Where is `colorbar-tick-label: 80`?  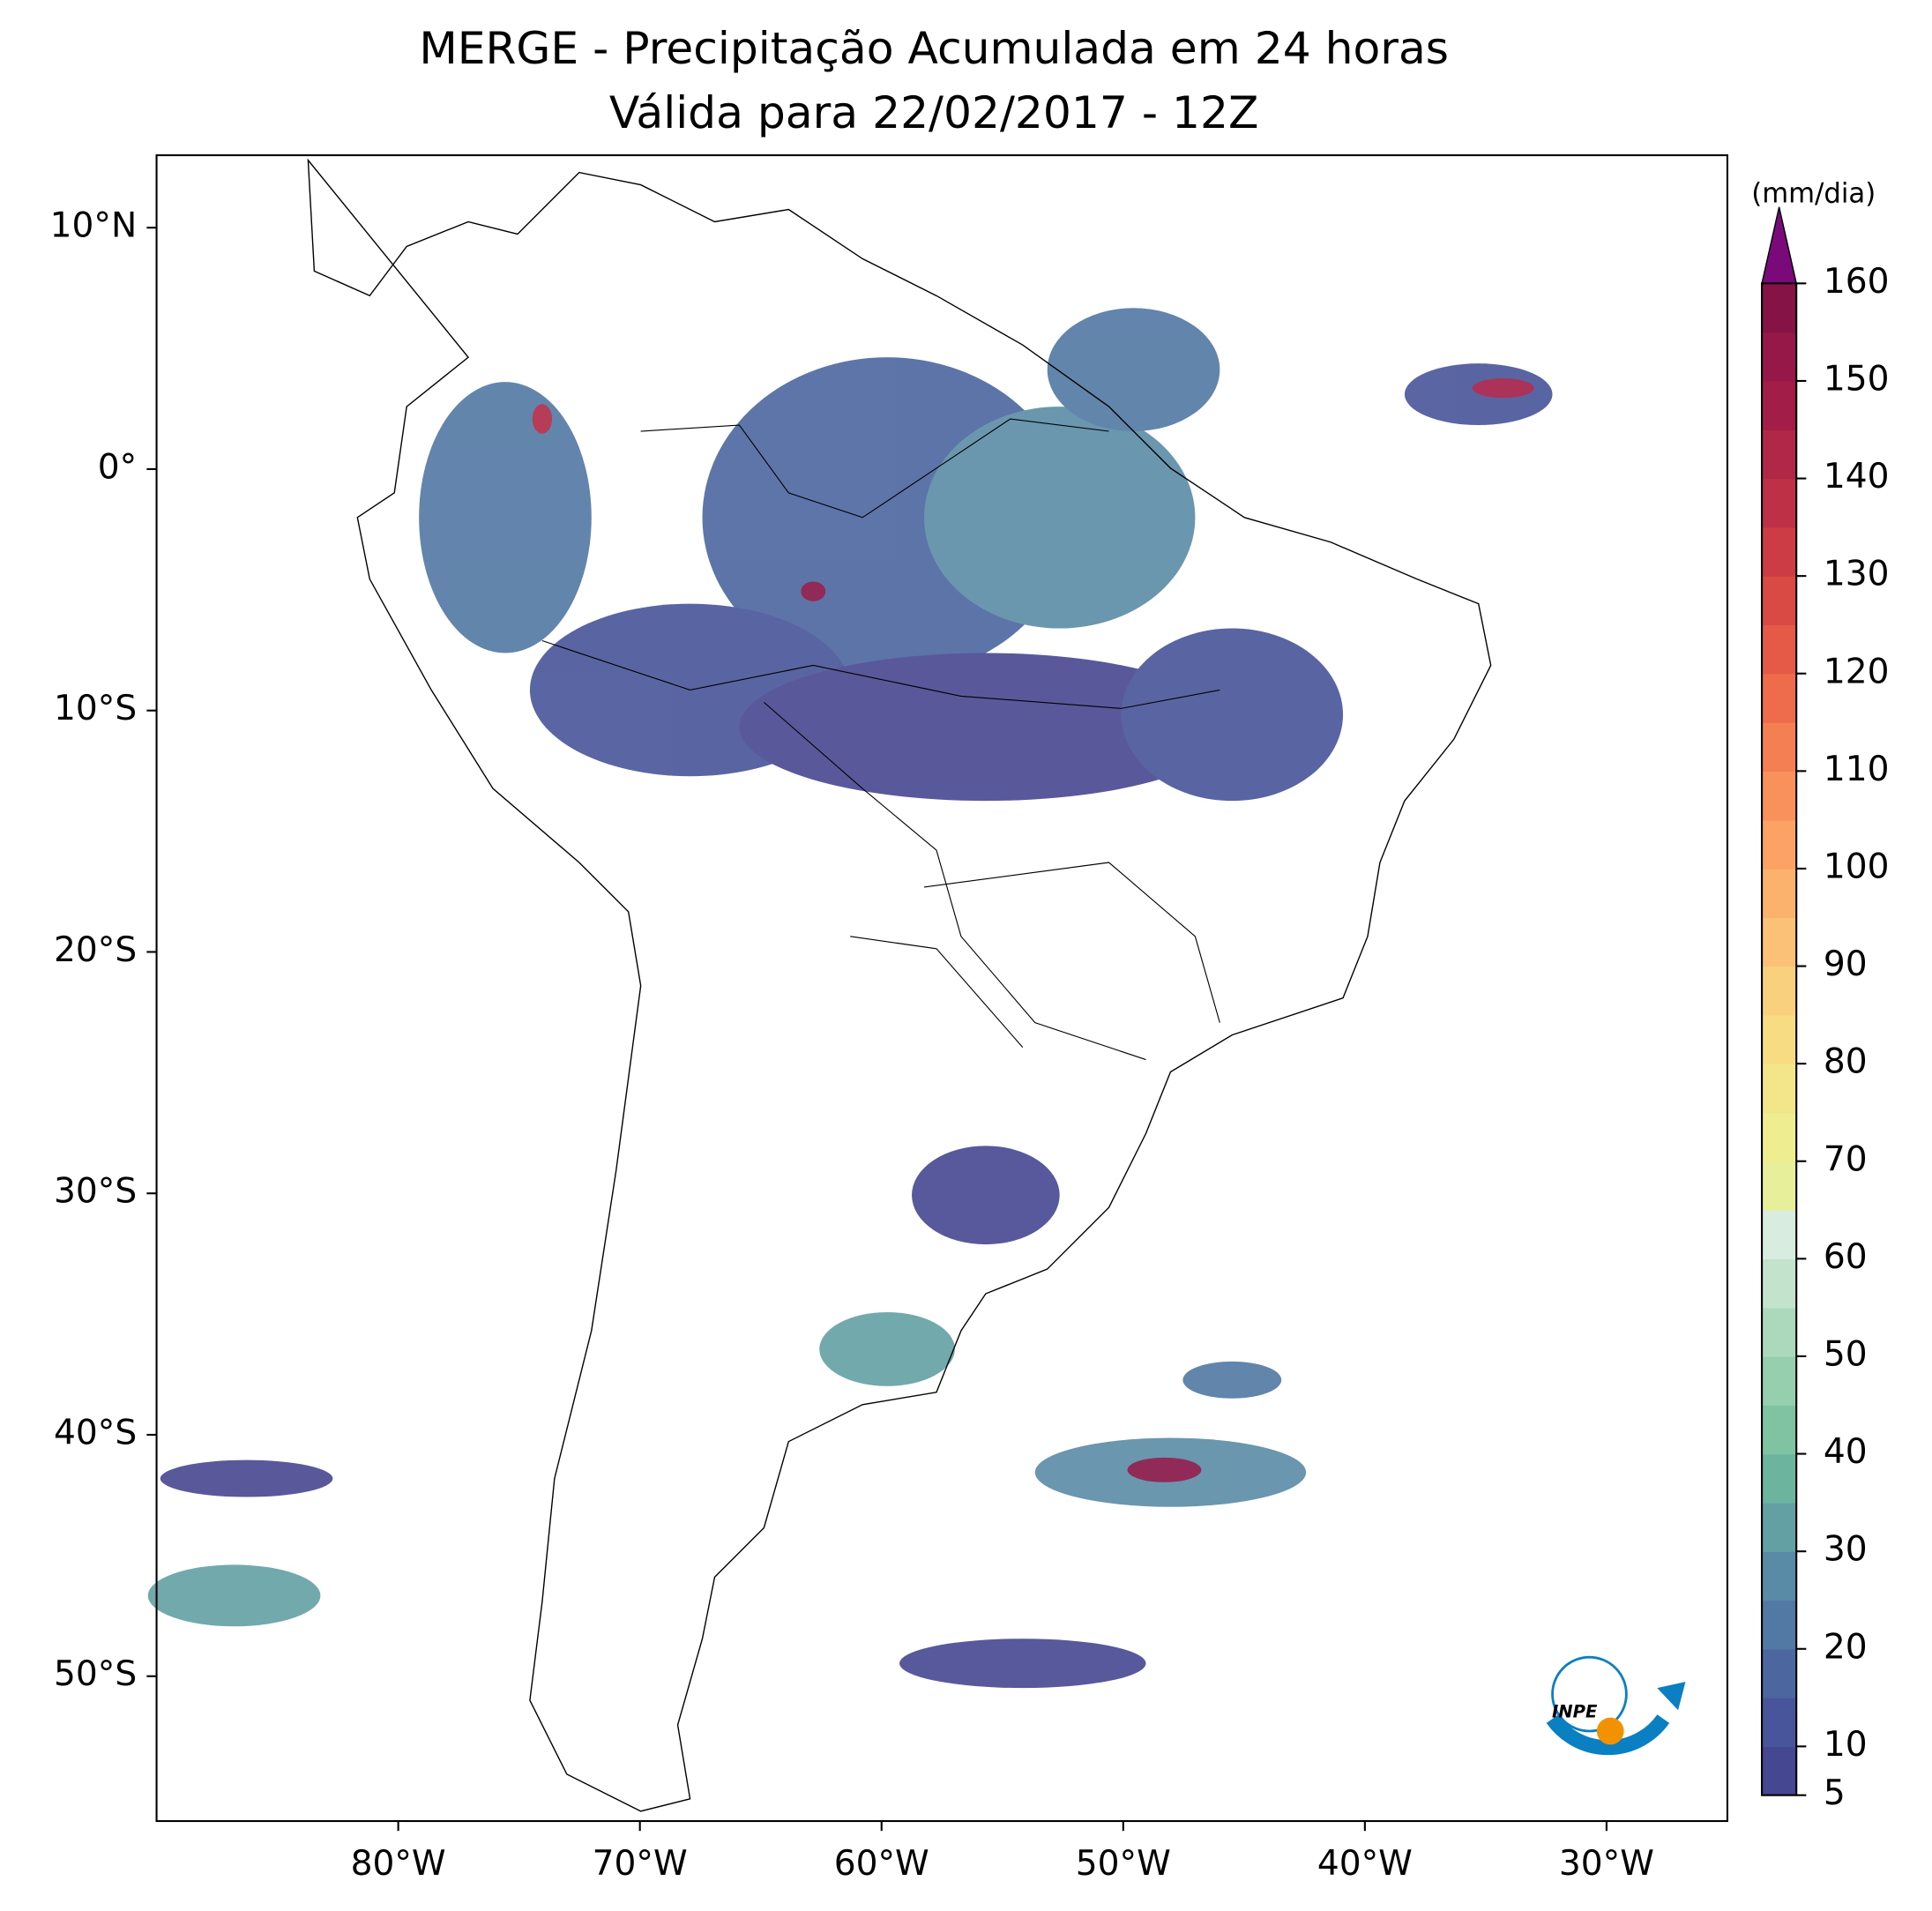 colorbar-tick-label: 80 is located at coordinates (1846, 1062).